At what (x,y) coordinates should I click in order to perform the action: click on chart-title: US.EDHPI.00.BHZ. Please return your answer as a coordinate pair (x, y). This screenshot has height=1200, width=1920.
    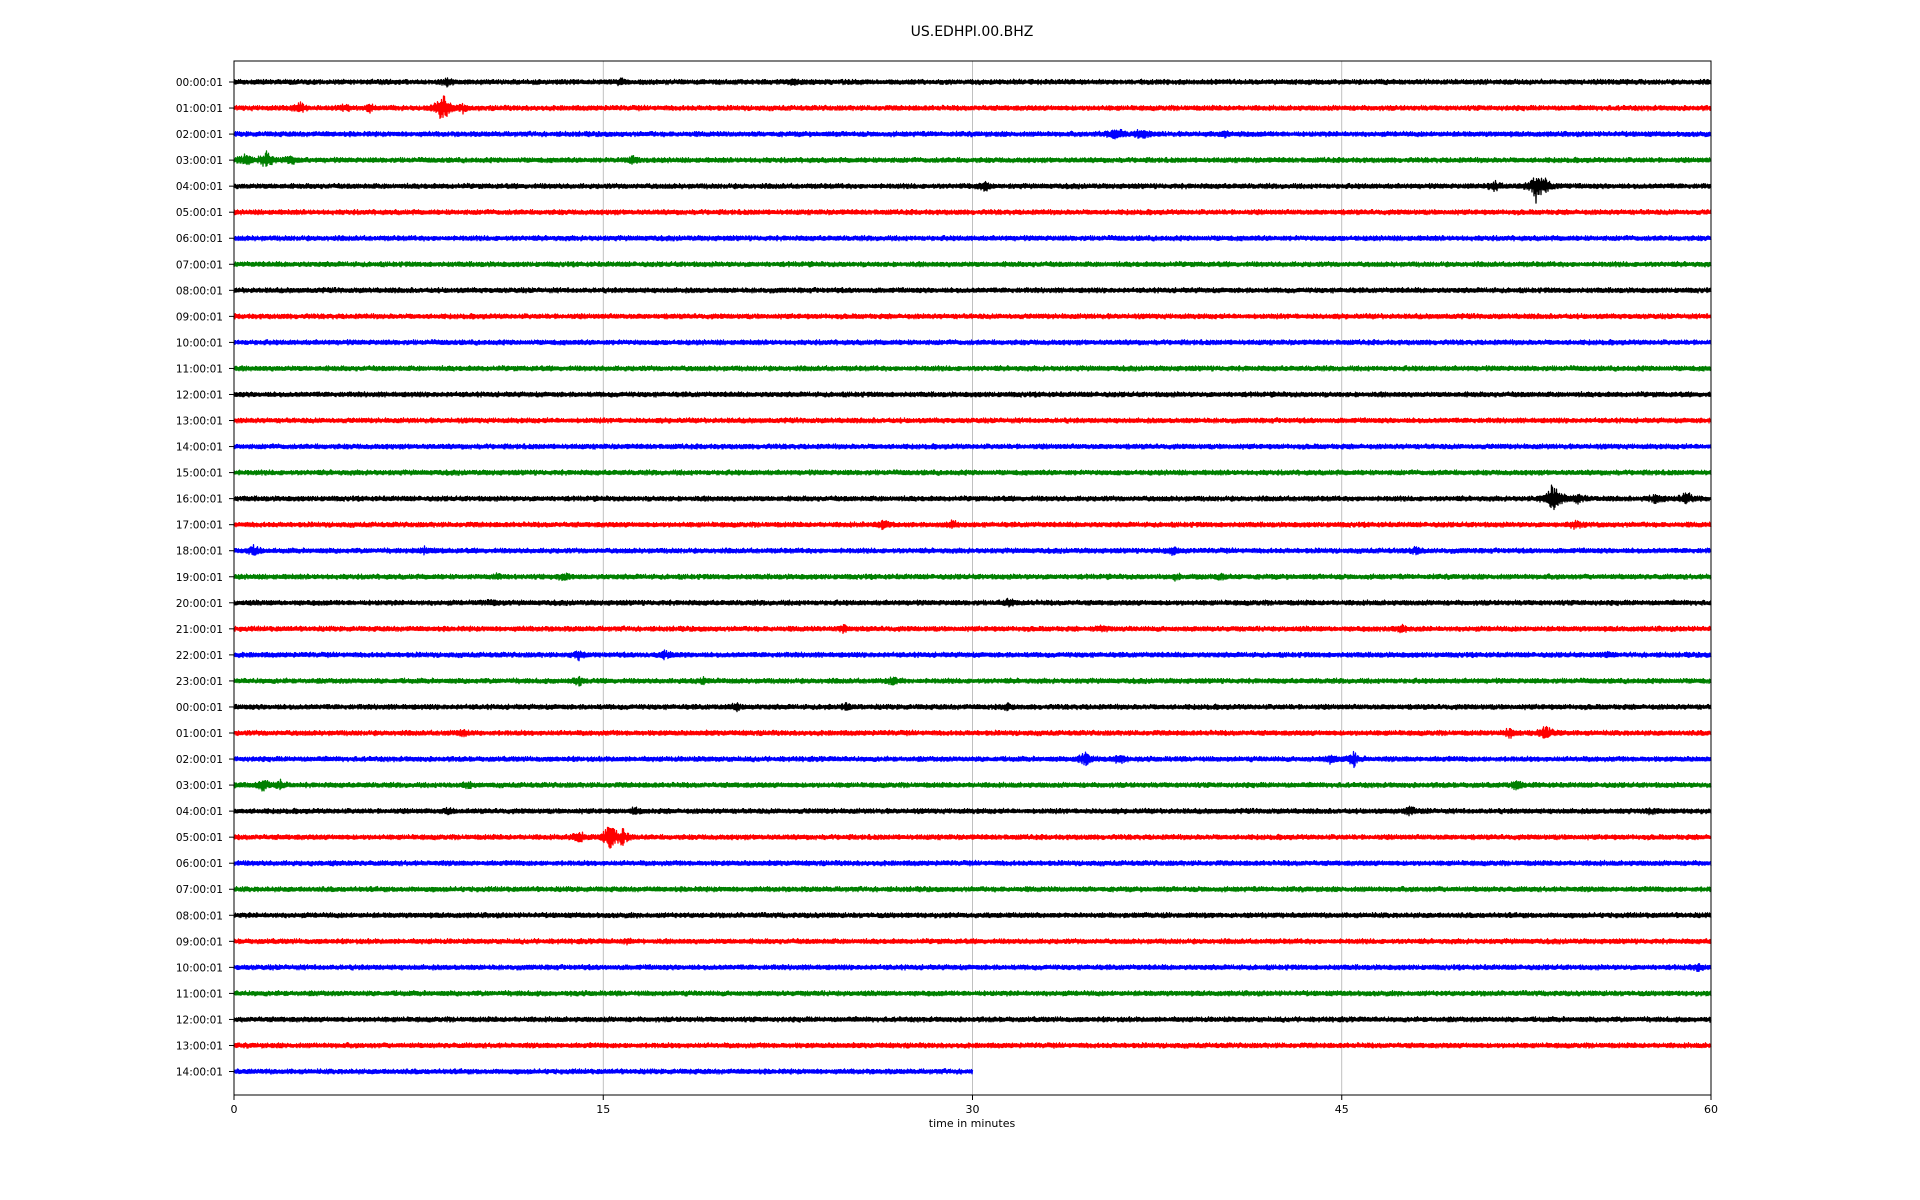
    Looking at the image, I should click on (972, 32).